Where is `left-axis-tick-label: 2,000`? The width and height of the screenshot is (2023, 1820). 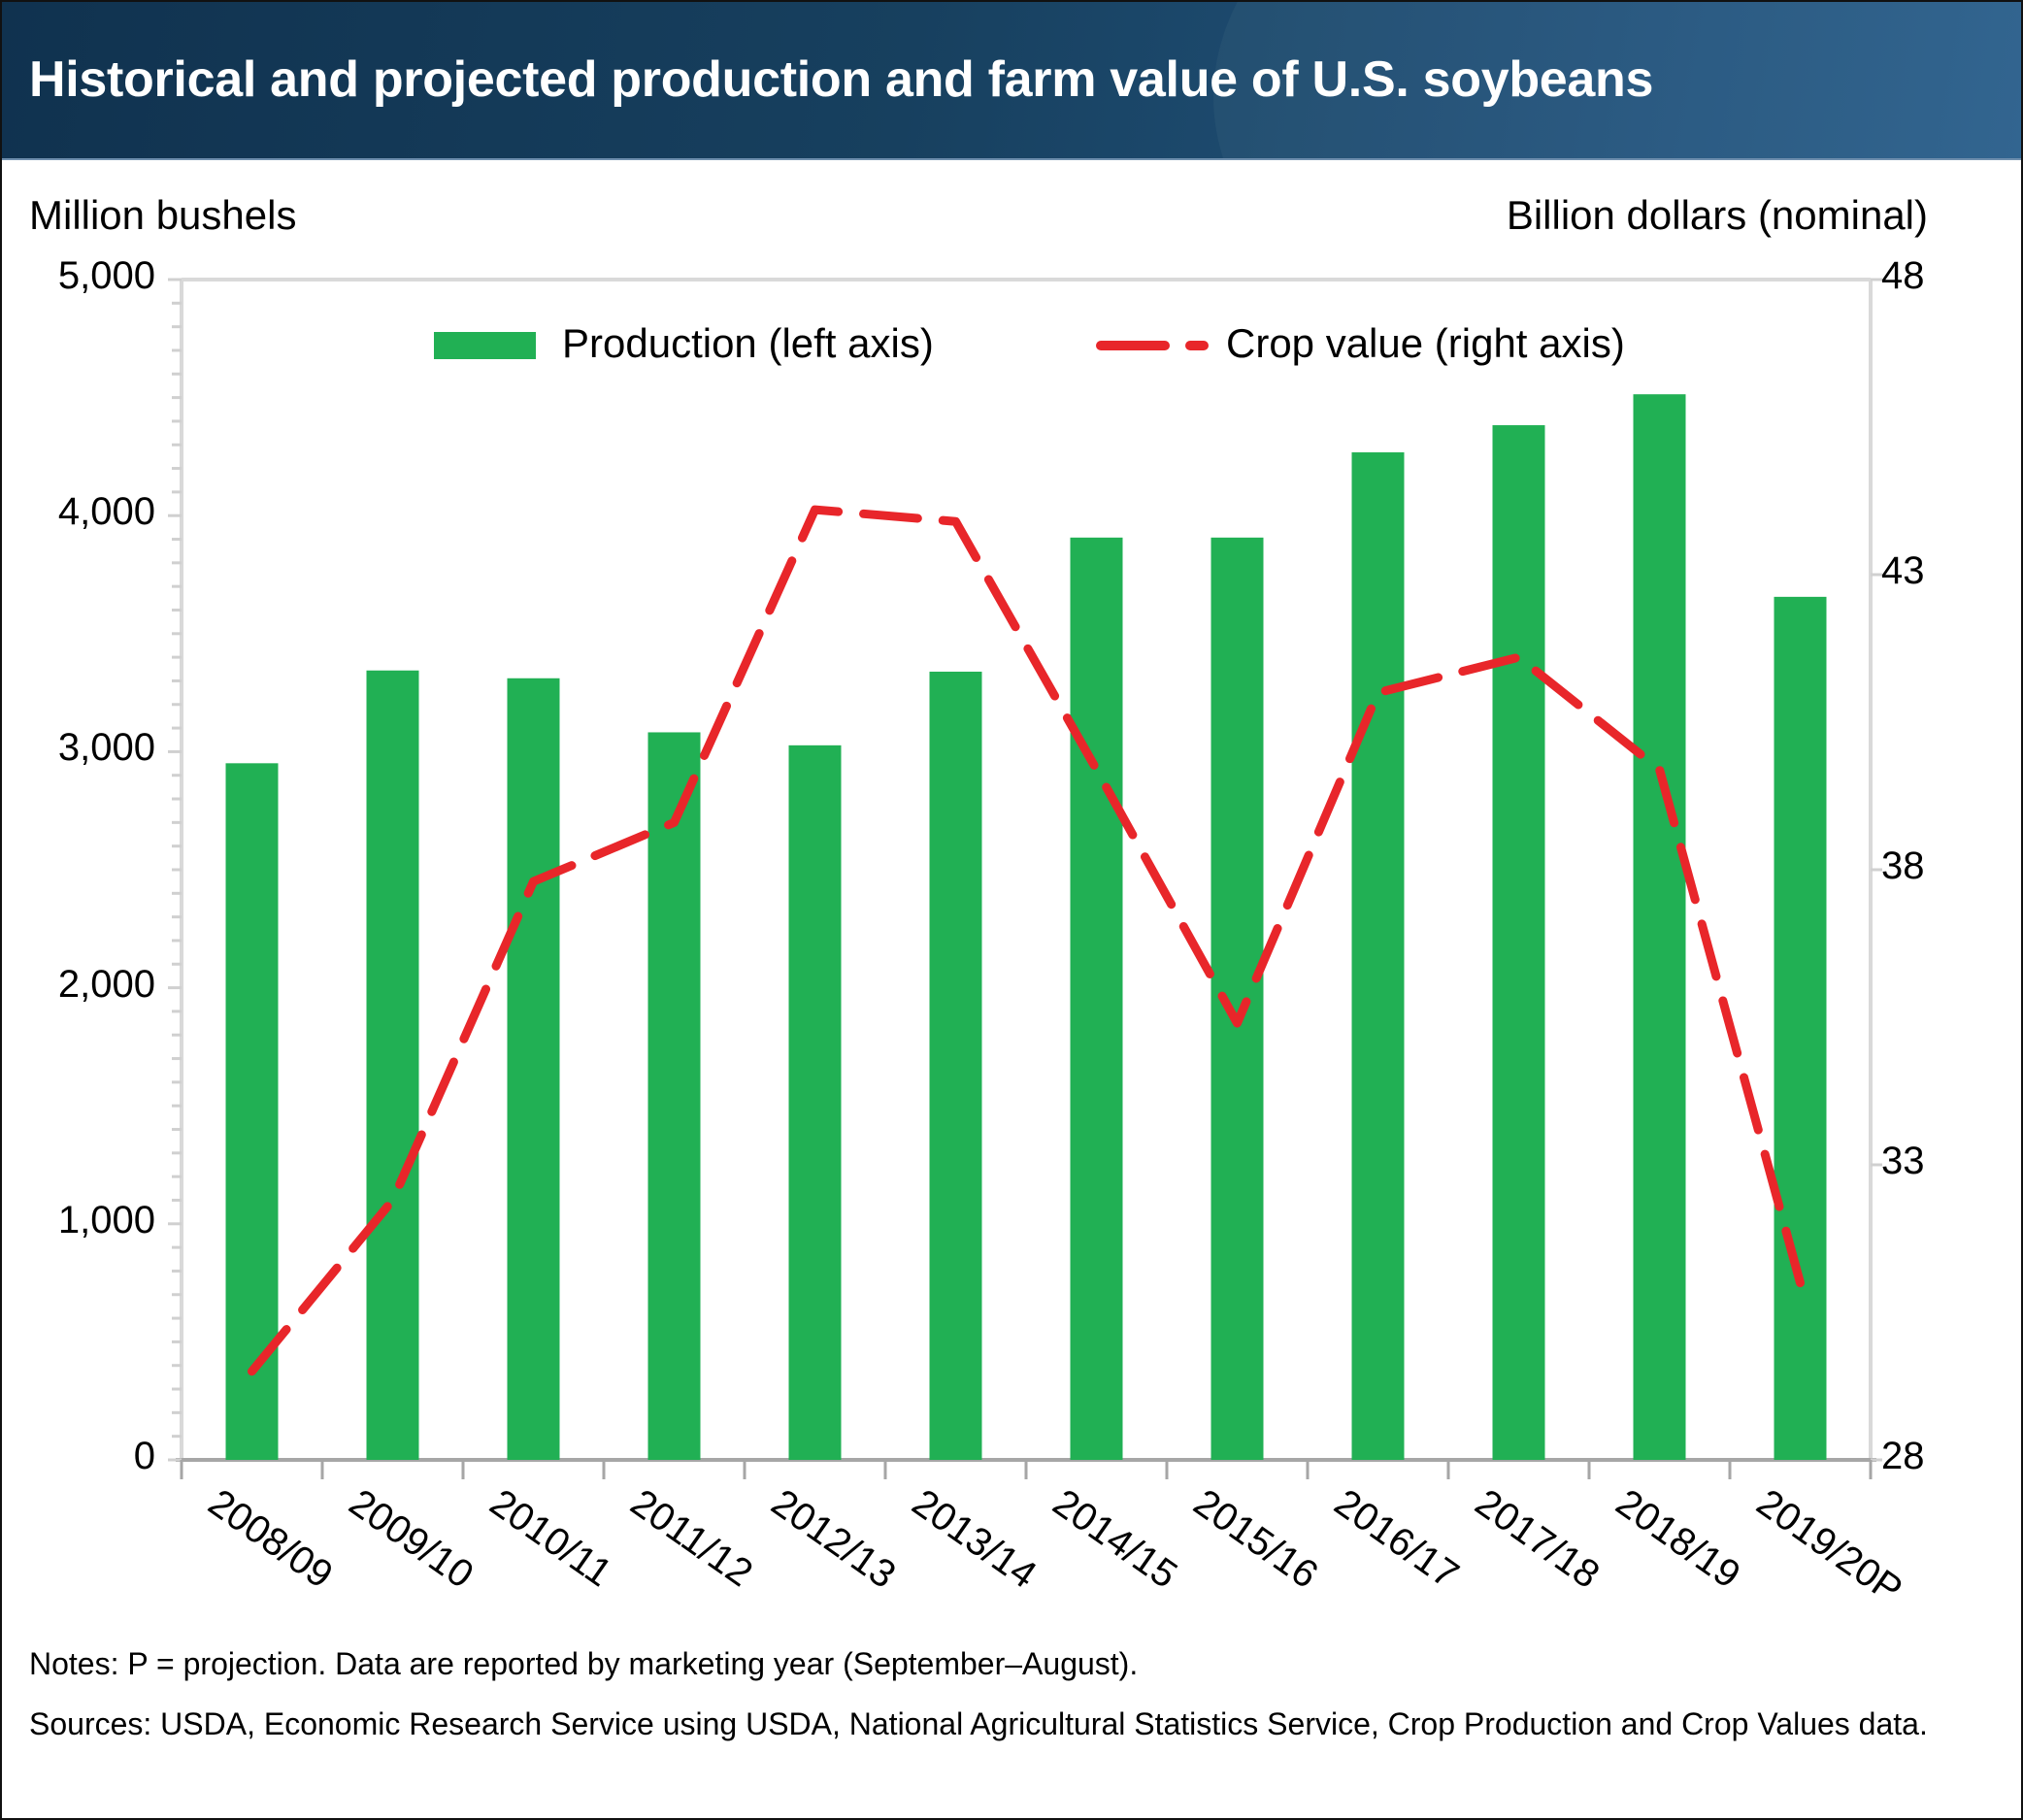
left-axis-tick-label: 2,000 is located at coordinates (106, 984).